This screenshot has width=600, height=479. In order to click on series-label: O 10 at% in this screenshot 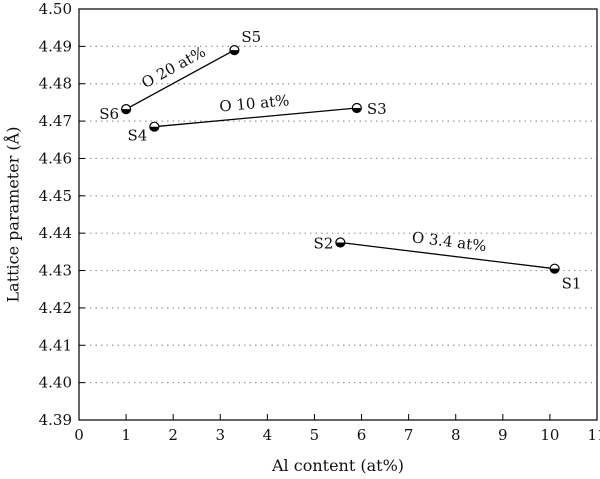, I will do `click(255, 103)`.